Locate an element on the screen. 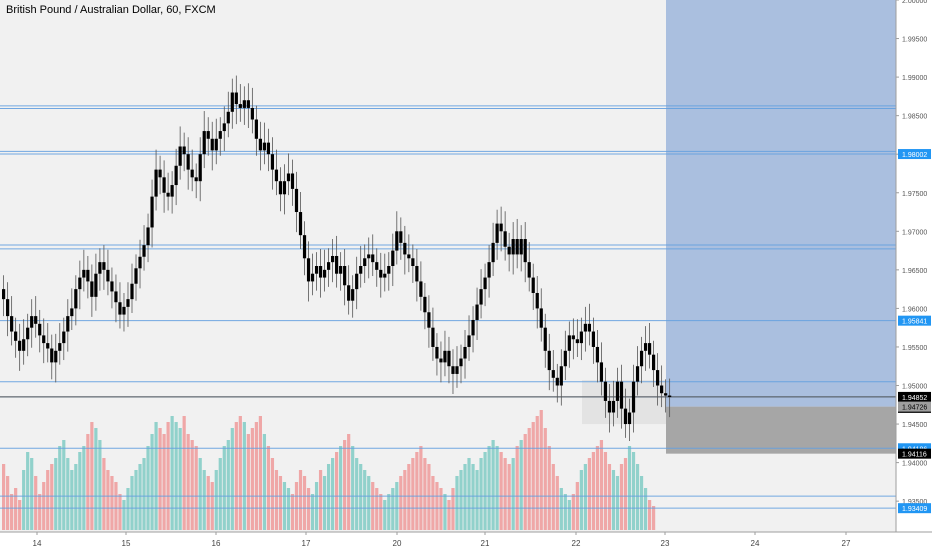 The height and width of the screenshot is (550, 932). price-tick-label: 1.95500 is located at coordinates (914, 348).